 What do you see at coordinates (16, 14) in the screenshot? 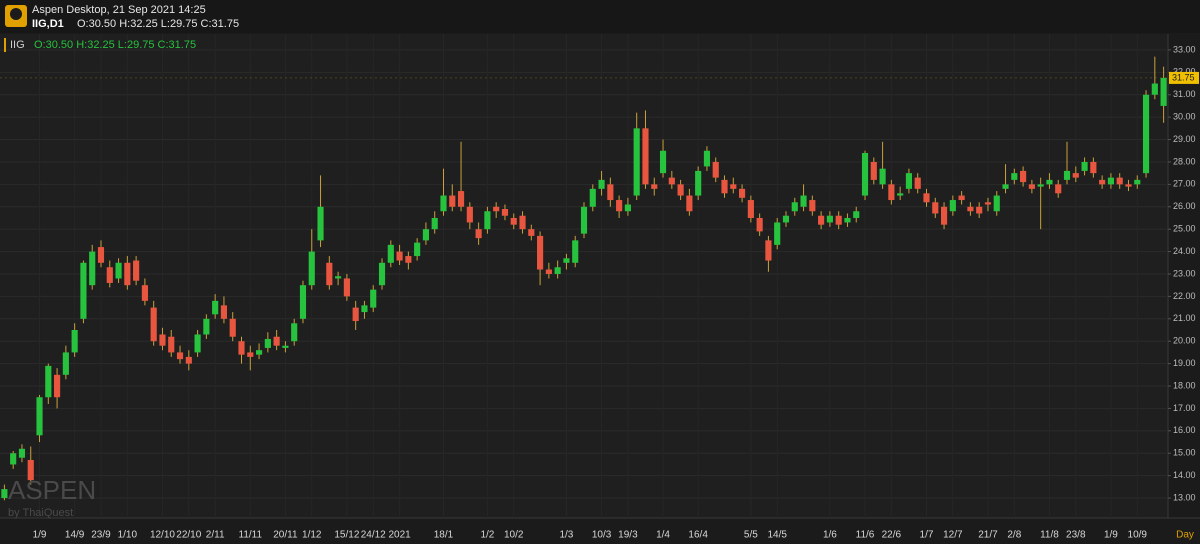
I see `app-logo-mark` at bounding box center [16, 14].